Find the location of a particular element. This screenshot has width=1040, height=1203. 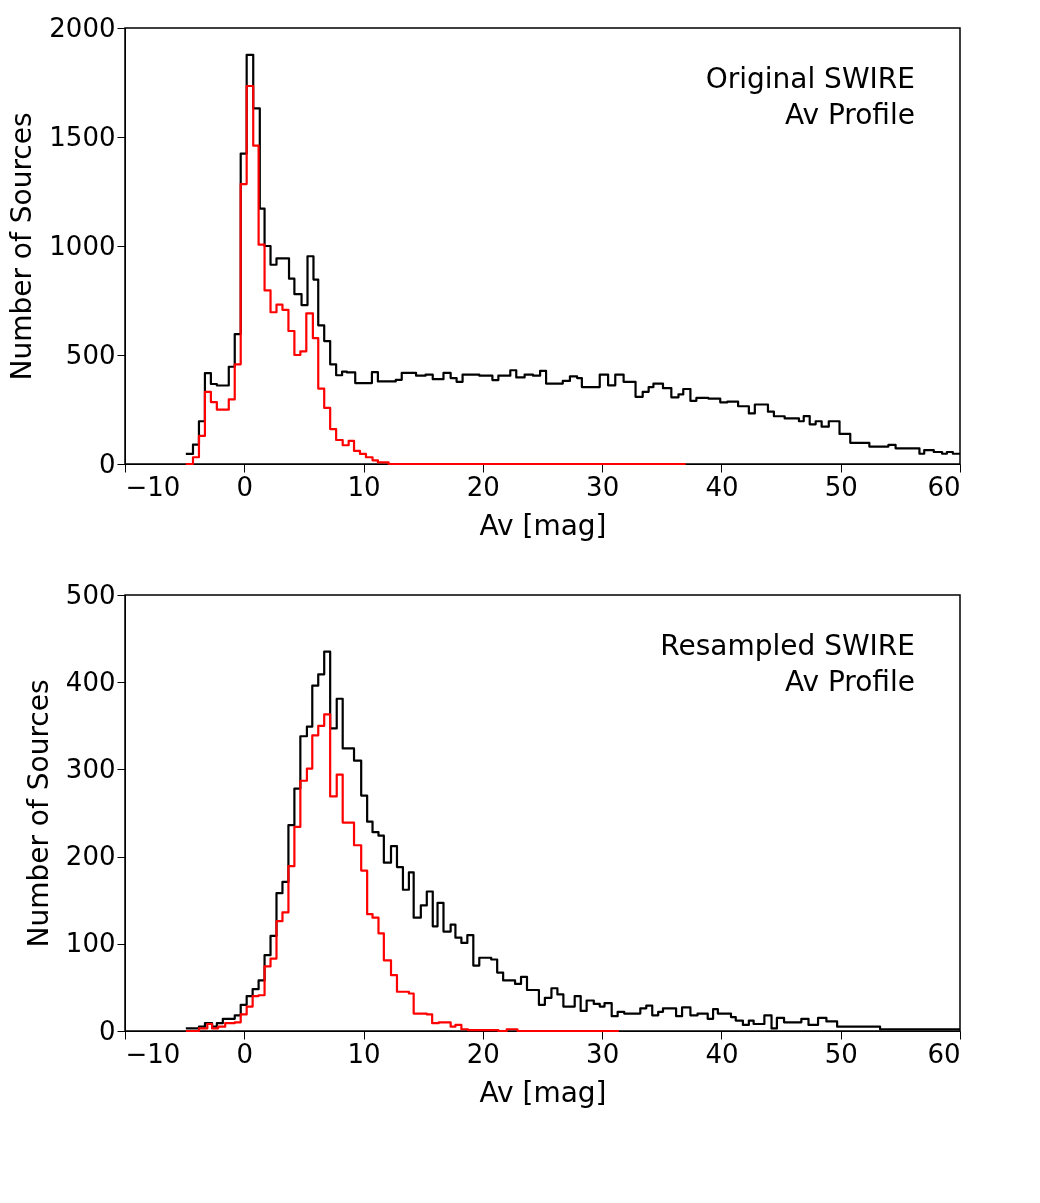

y-tick-label: 400 is located at coordinates (90, 681).